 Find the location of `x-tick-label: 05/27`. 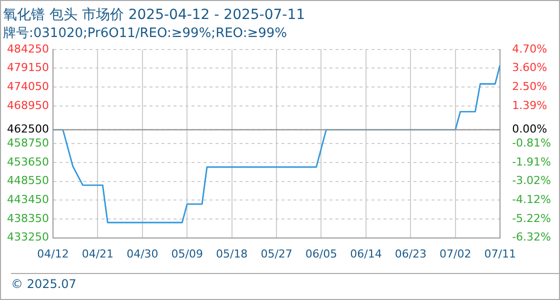

x-tick-label: 05/27 is located at coordinates (276, 253).